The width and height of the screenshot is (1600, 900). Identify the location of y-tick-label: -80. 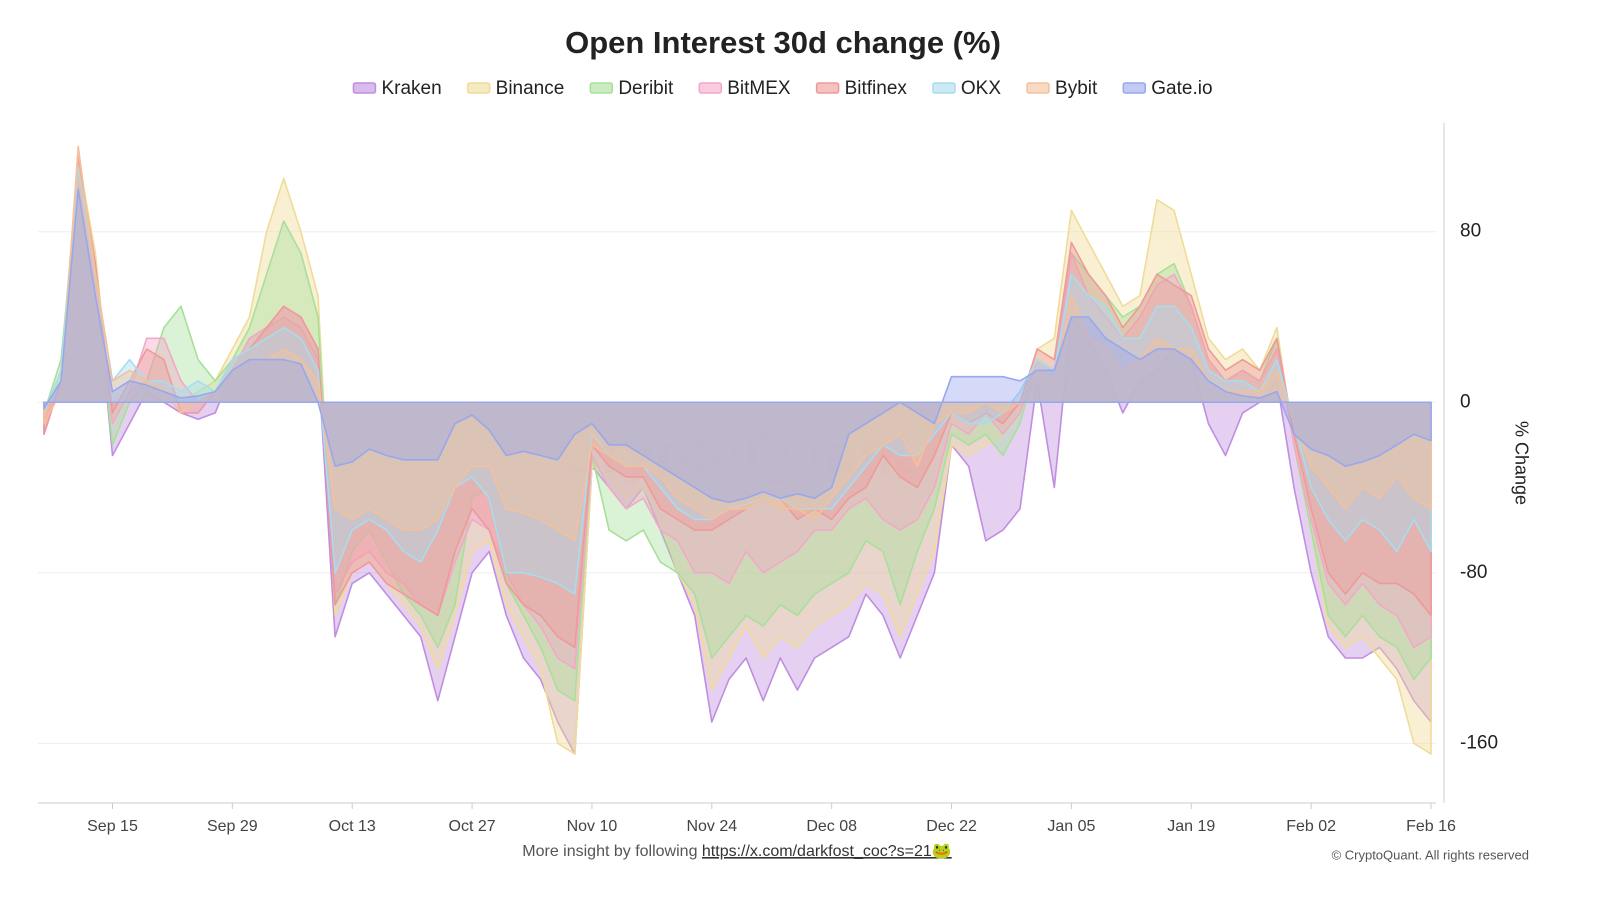
(1473, 572).